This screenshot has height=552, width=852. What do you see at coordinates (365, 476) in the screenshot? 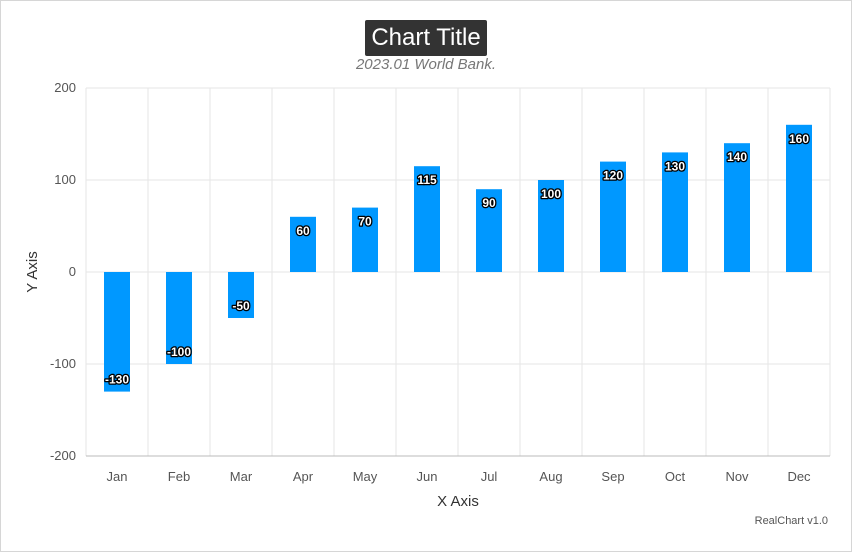
I see `x-tick-label: May` at bounding box center [365, 476].